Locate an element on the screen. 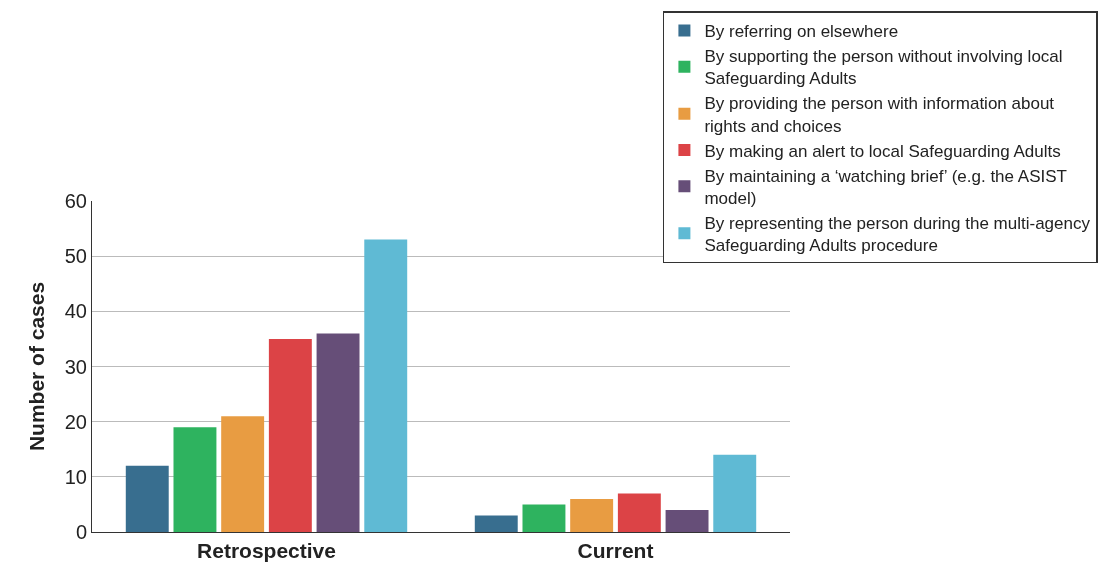 This screenshot has height=578, width=1110. y-tick-label: 60 is located at coordinates (75, 201).